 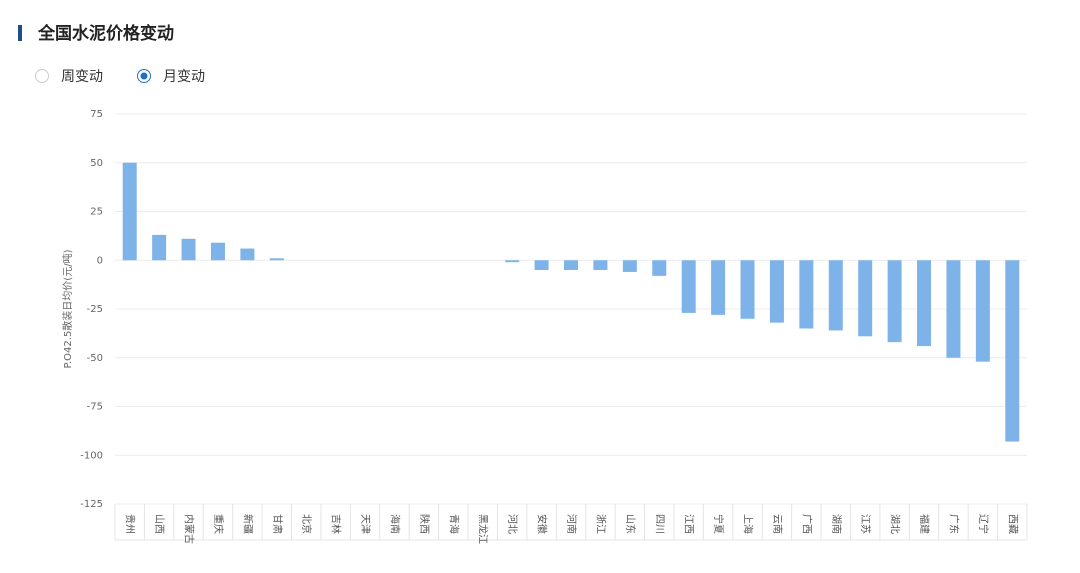 What do you see at coordinates (394, 524) in the screenshot?
I see `x-tick-label: 海南` at bounding box center [394, 524].